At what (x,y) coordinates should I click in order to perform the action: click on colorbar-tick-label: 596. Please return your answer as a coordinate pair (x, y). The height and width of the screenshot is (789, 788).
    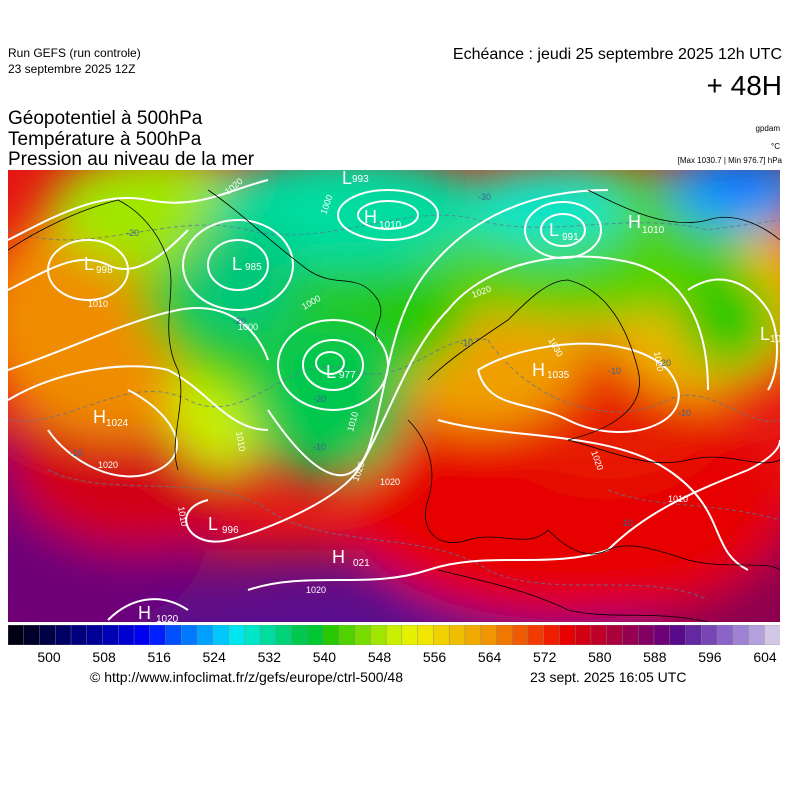
    Looking at the image, I should click on (710, 657).